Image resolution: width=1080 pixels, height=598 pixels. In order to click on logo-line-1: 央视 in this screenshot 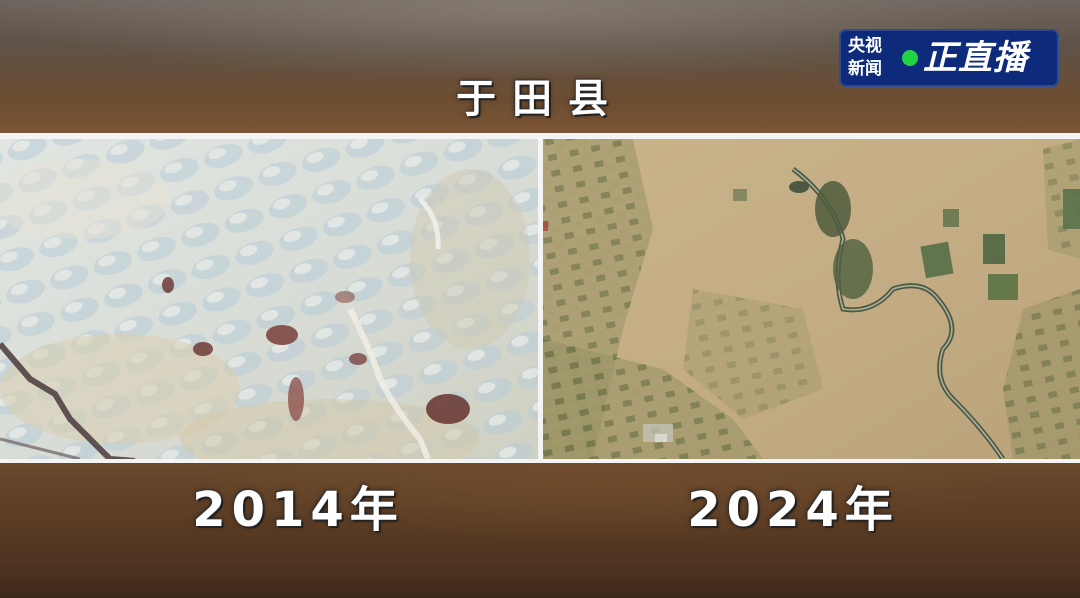, I will do `click(865, 46)`.